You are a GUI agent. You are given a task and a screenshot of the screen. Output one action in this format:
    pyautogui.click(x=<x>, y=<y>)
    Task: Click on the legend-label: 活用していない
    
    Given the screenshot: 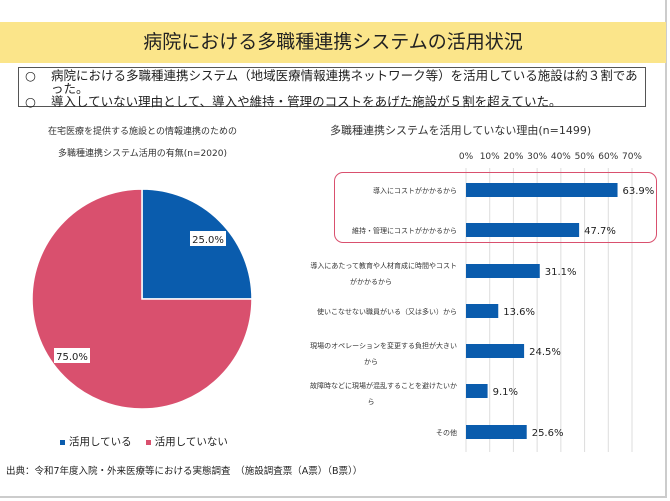 What is the action you would take?
    pyautogui.click(x=191, y=442)
    